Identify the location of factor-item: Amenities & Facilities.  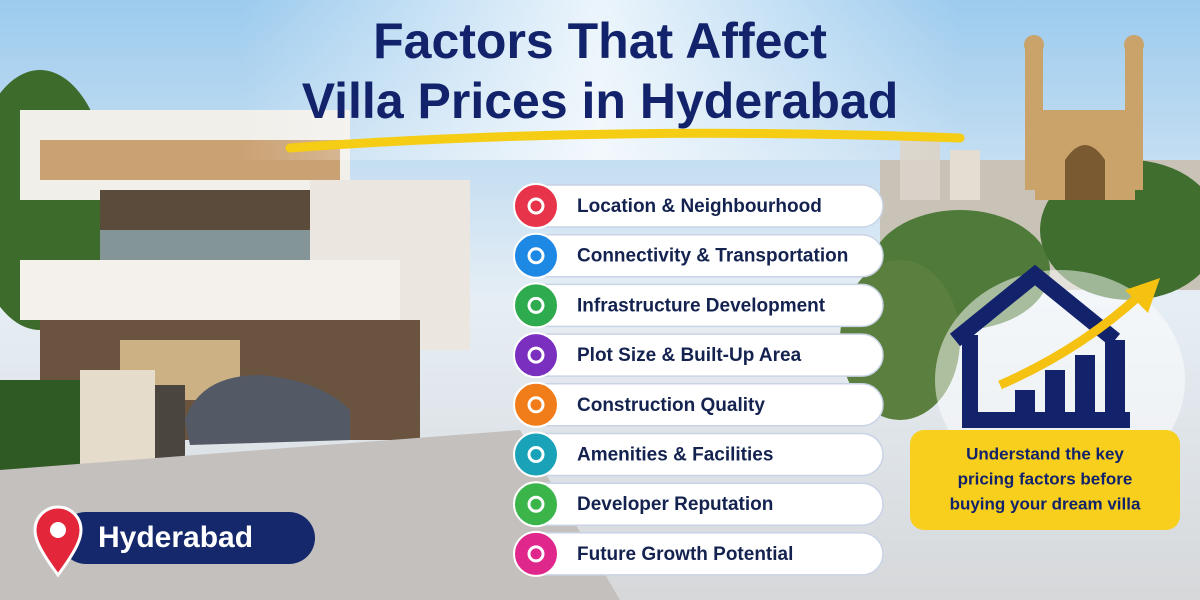
(698, 454).